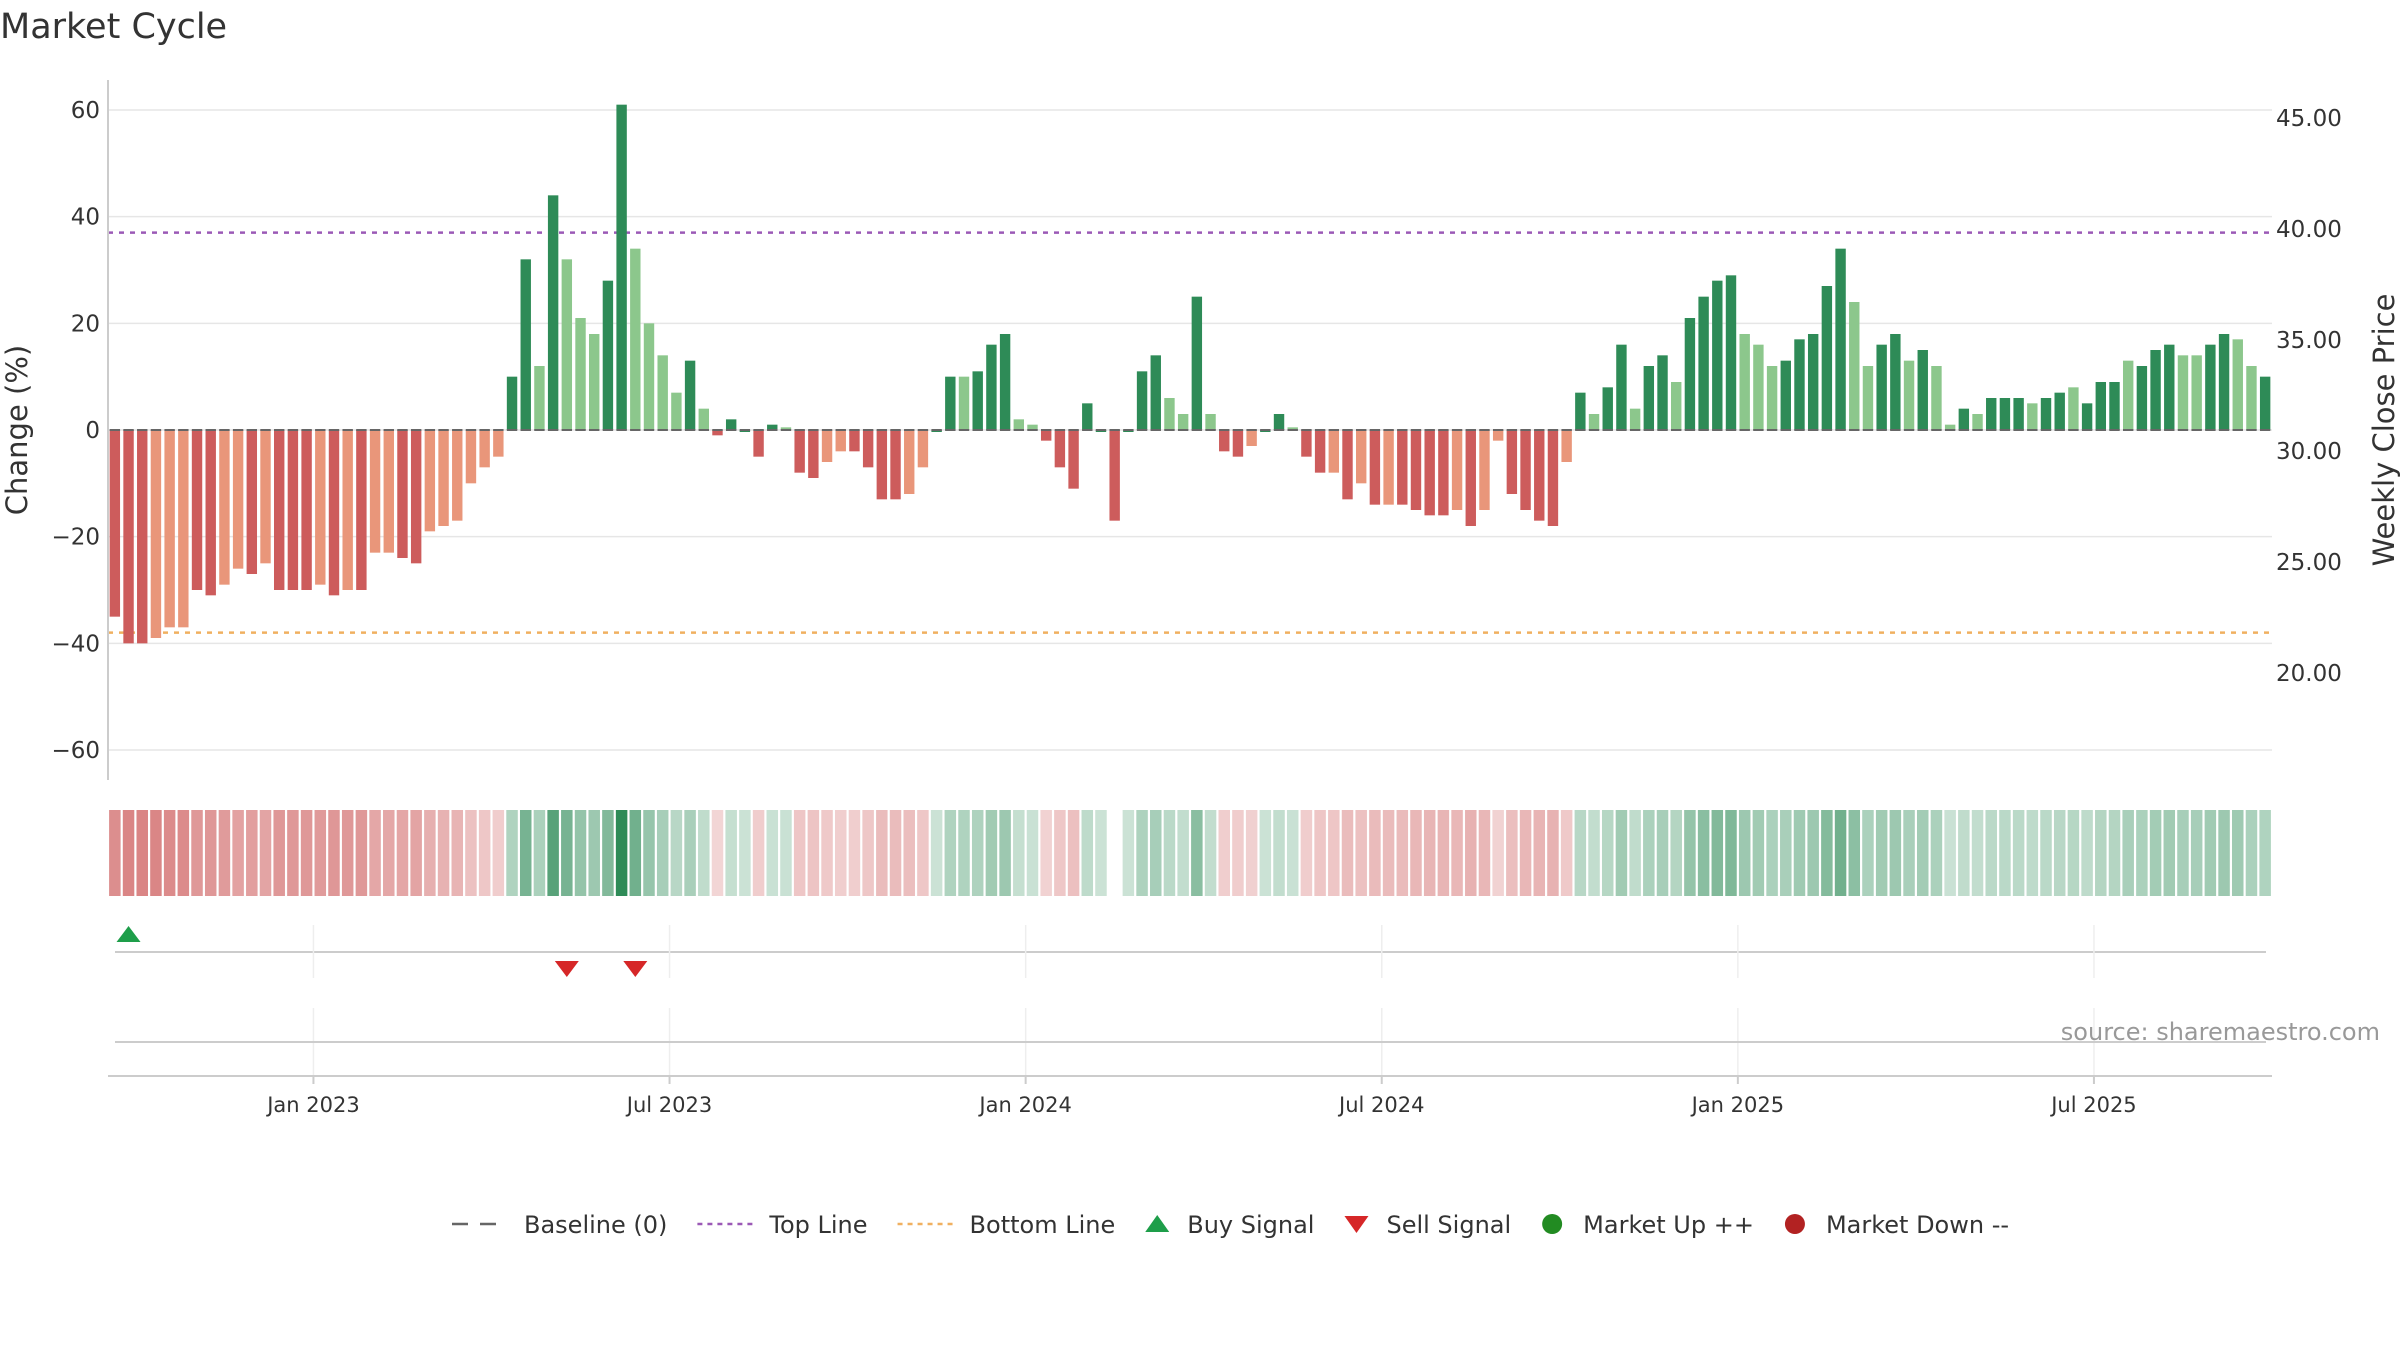  I want to click on y2-tick-label: 45.00, so click(2309, 119).